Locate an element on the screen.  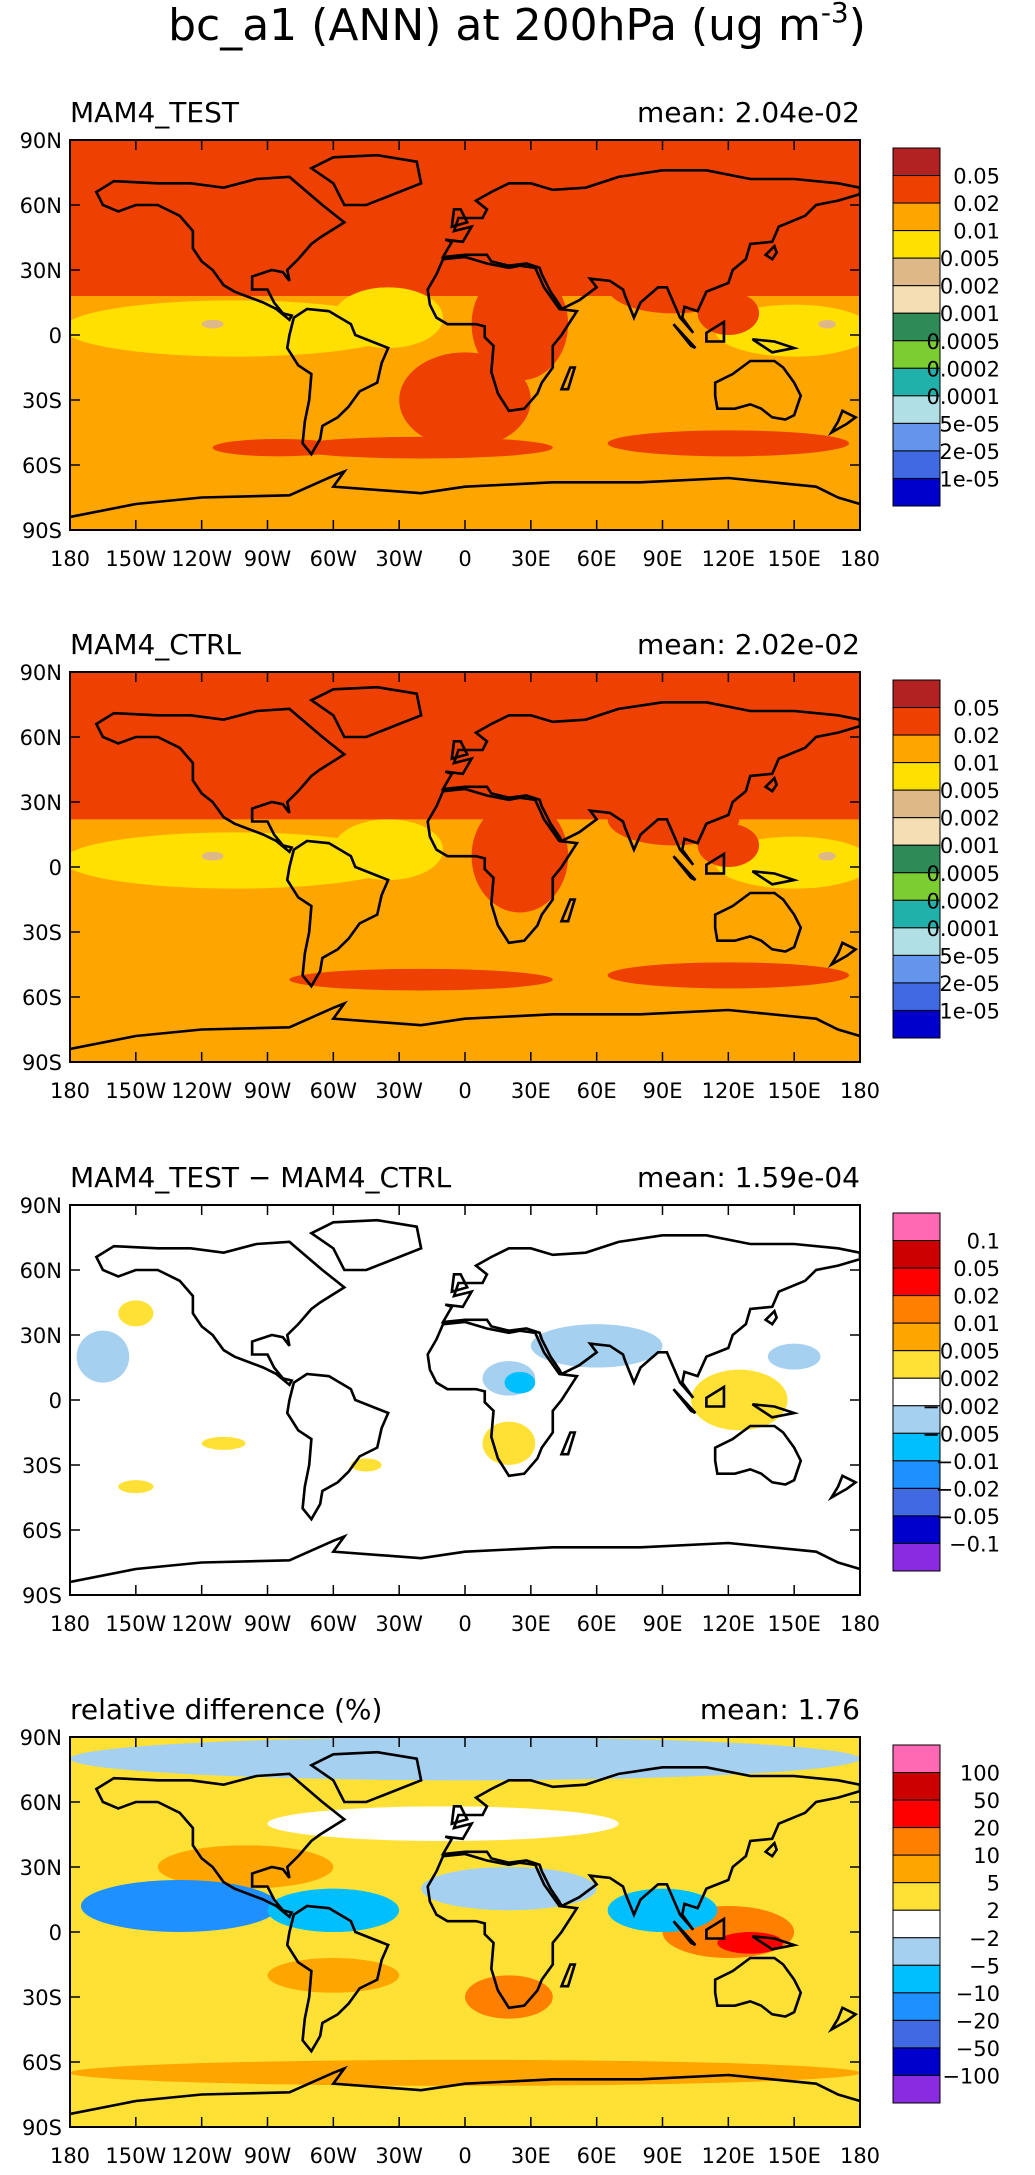
colorbar-tick-label: 0.0001 is located at coordinates (963, 929).